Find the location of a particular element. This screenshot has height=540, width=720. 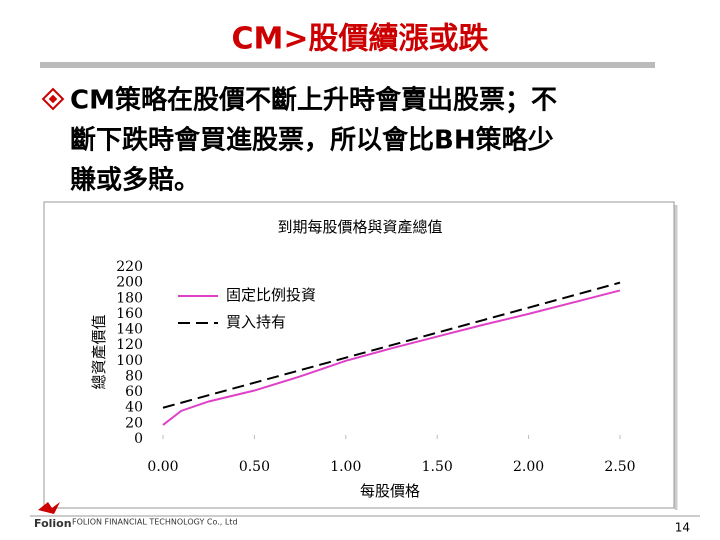

logo-icon is located at coordinates (49, 508).